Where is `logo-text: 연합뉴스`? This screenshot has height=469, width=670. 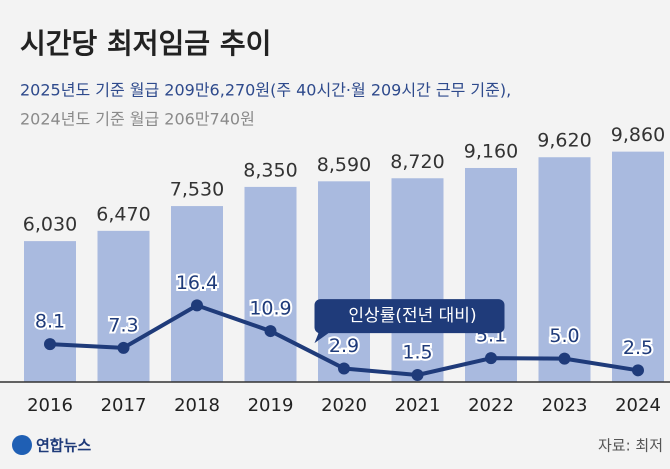 logo-text: 연합뉴스 is located at coordinates (63, 446).